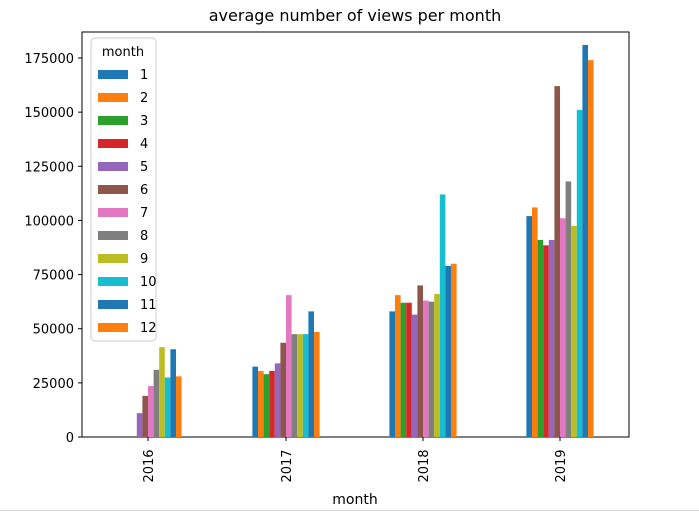  Describe the element at coordinates (148, 282) in the screenshot. I see `legend-label-10: 10` at that location.